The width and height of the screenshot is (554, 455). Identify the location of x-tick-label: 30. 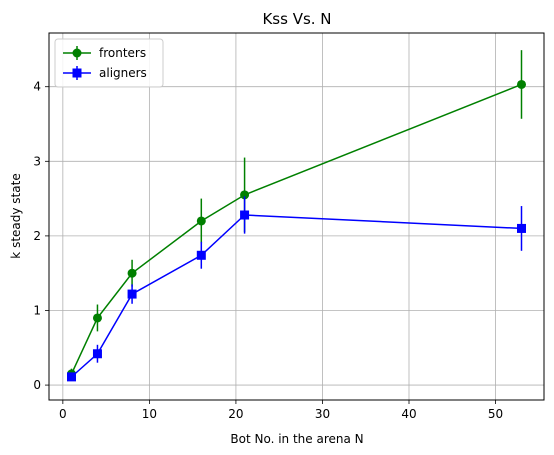
(322, 414).